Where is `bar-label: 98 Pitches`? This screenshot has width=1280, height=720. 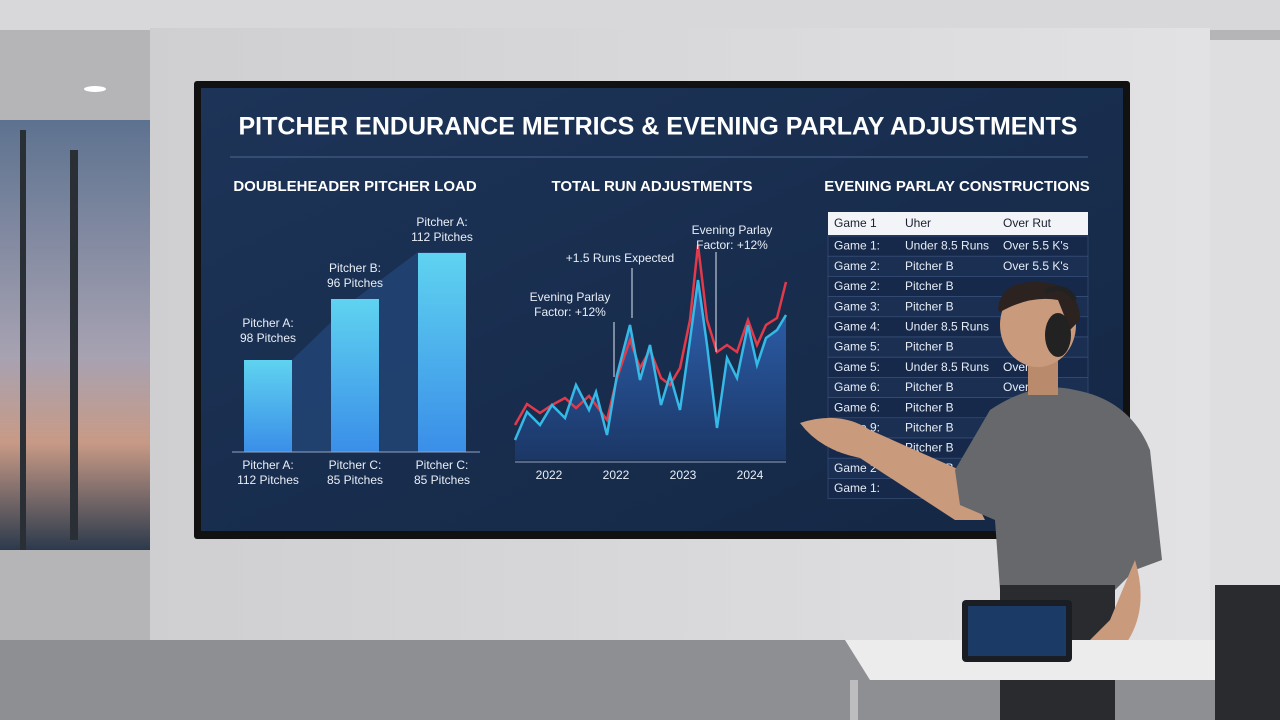 bar-label: 98 Pitches is located at coordinates (268, 338).